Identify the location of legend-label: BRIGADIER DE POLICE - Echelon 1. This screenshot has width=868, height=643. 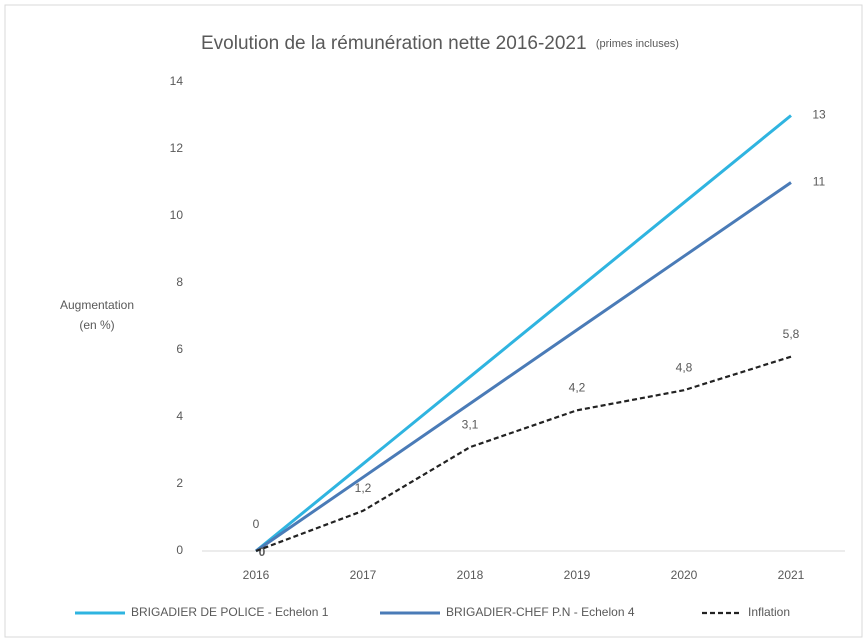
(230, 612).